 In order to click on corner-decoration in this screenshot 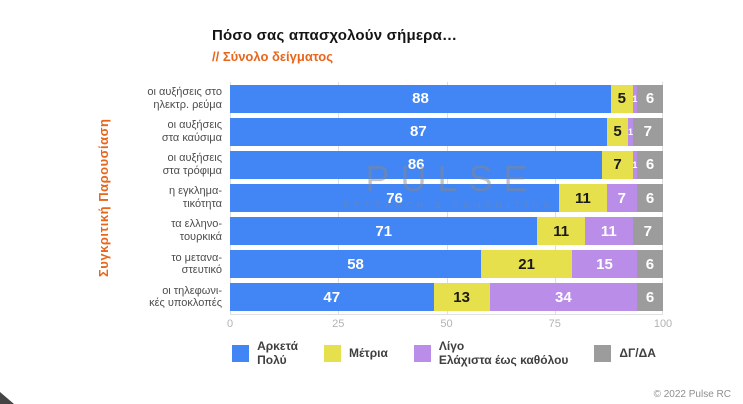, I will do `click(7, 398)`.